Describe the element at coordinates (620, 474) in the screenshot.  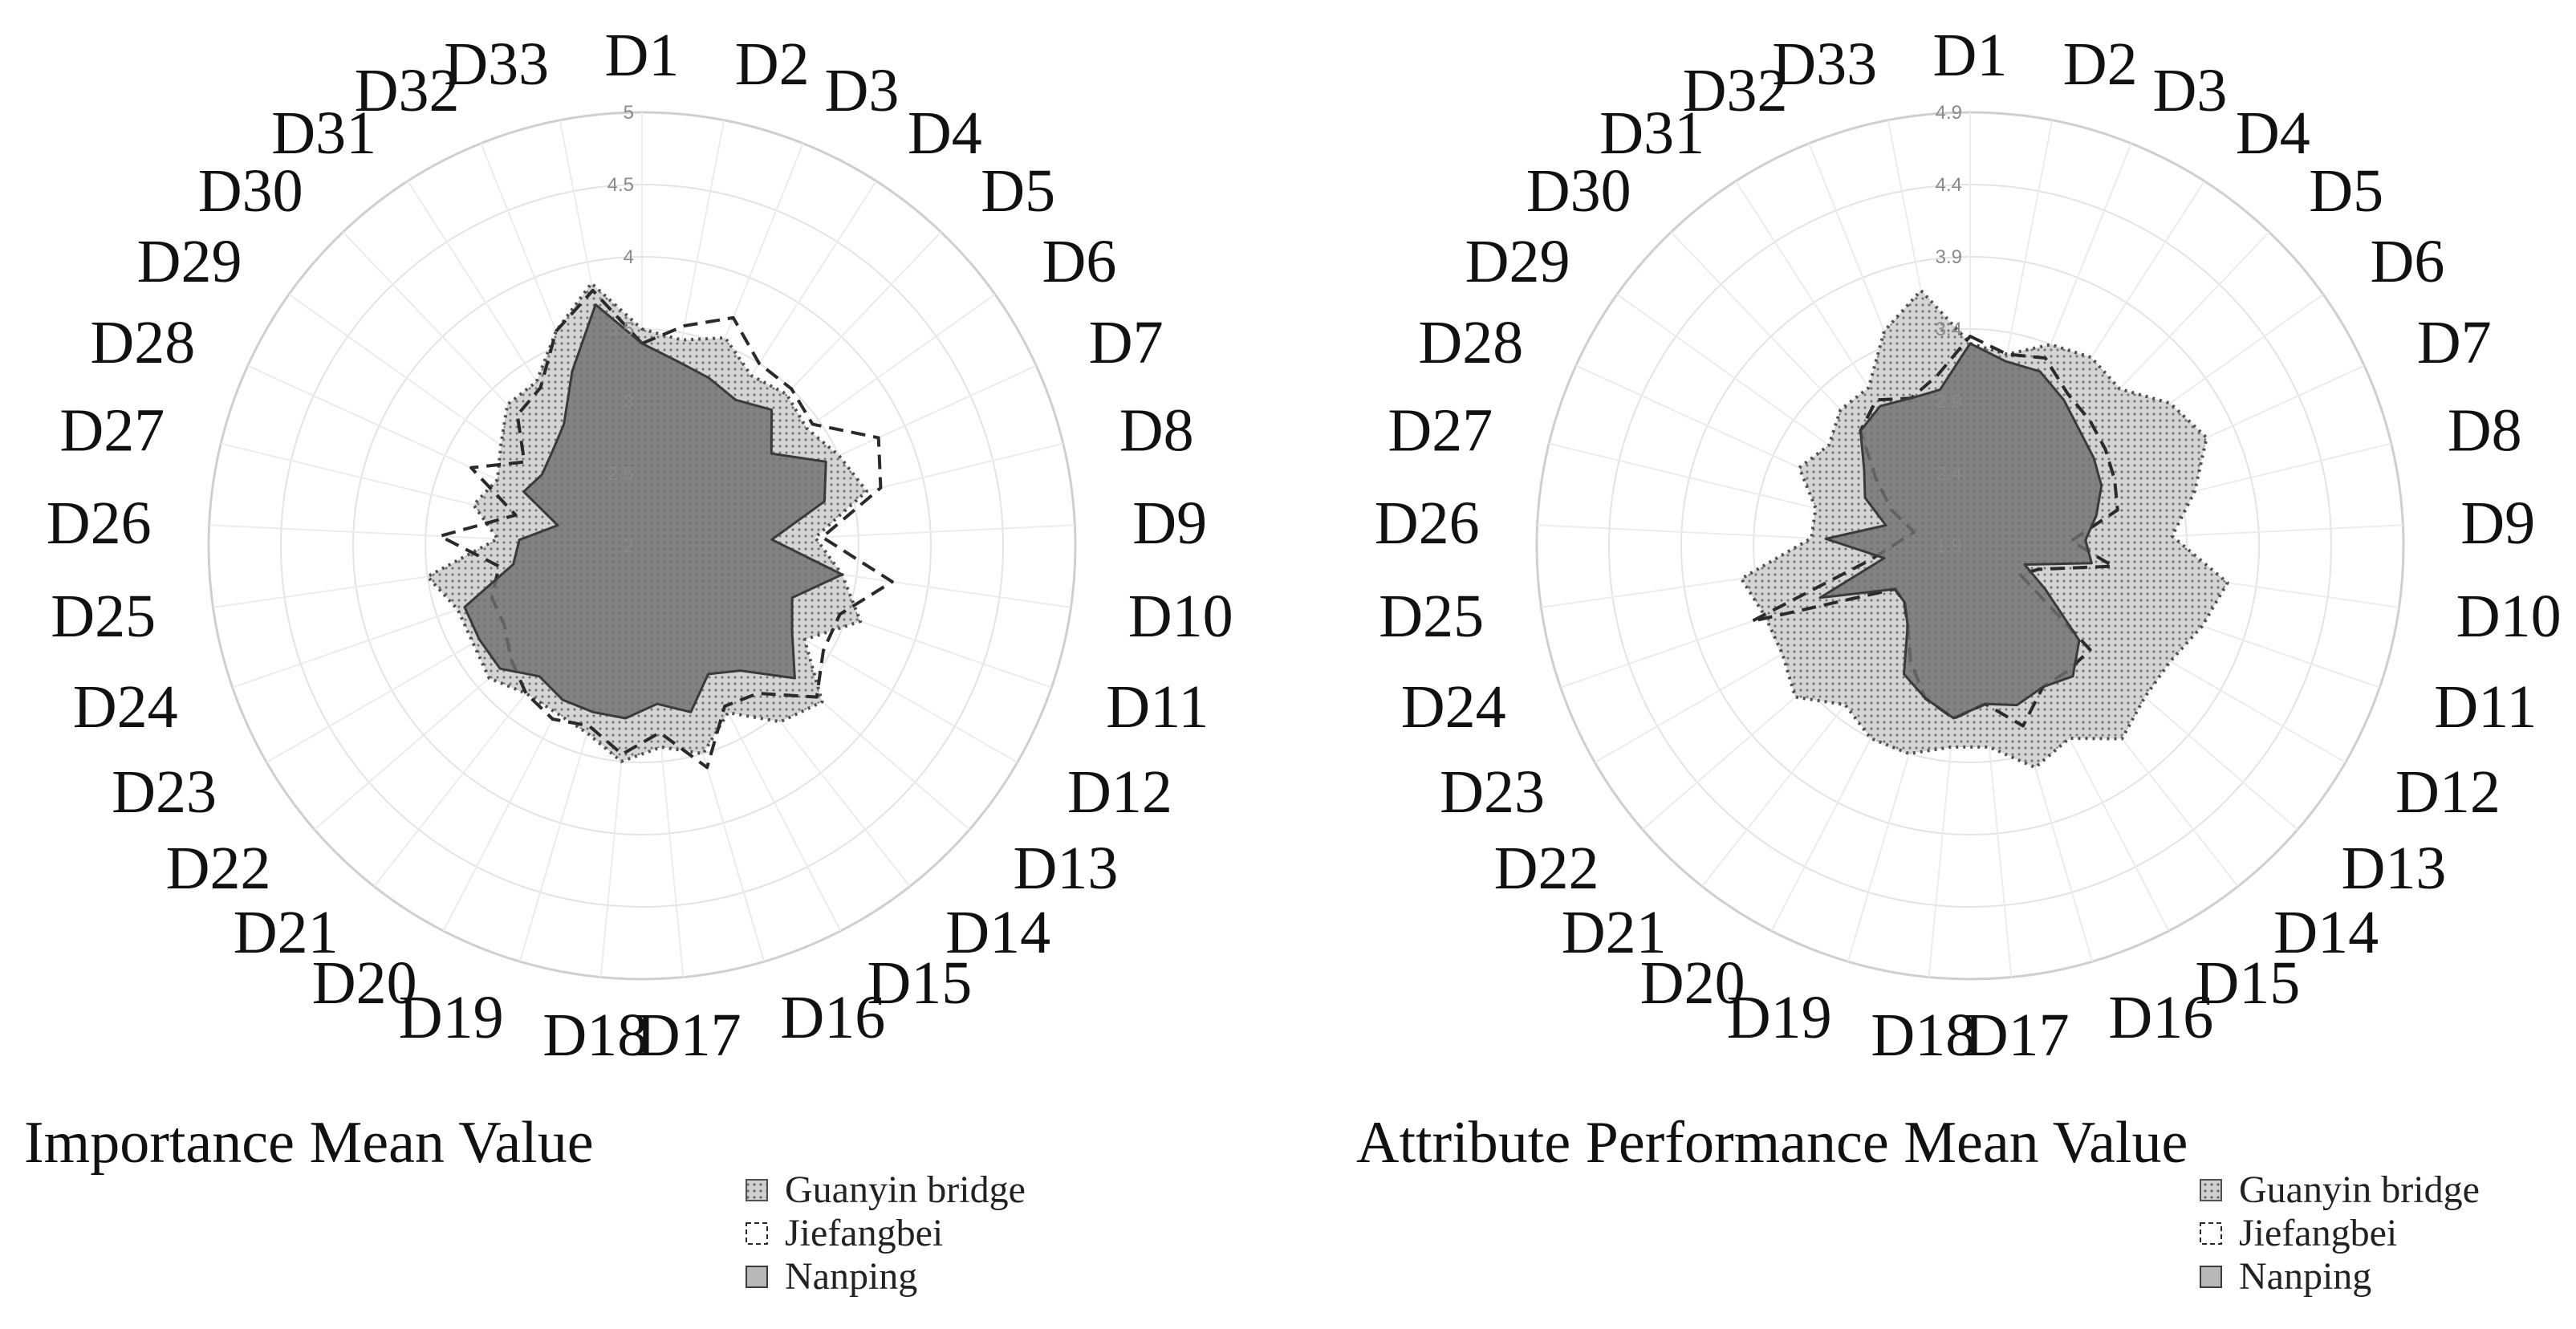
I see `tick-label: 2.5` at that location.